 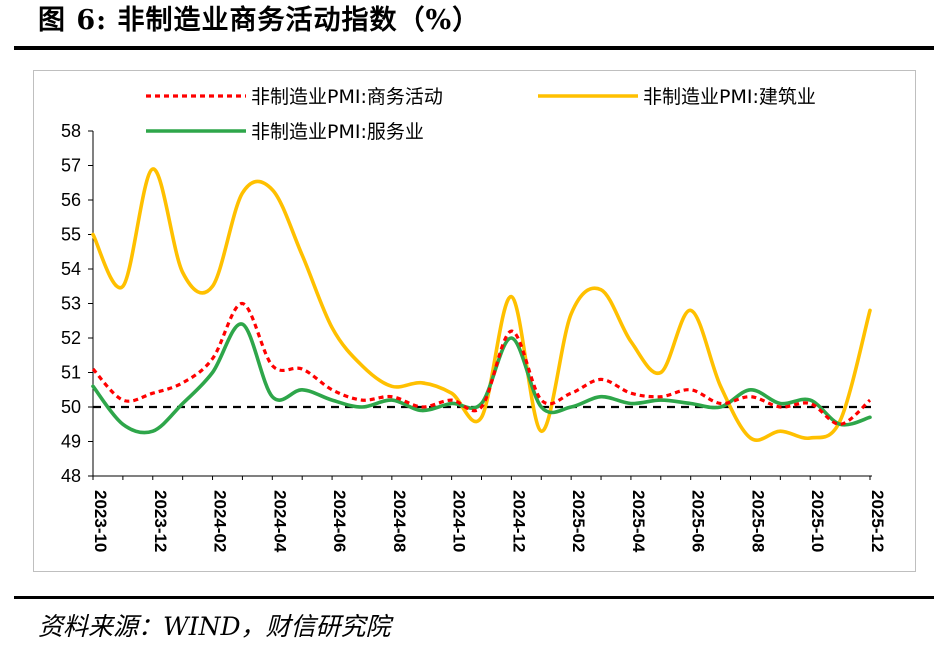 What do you see at coordinates (160, 521) in the screenshot?
I see `x-tick-label: 2023-12` at bounding box center [160, 521].